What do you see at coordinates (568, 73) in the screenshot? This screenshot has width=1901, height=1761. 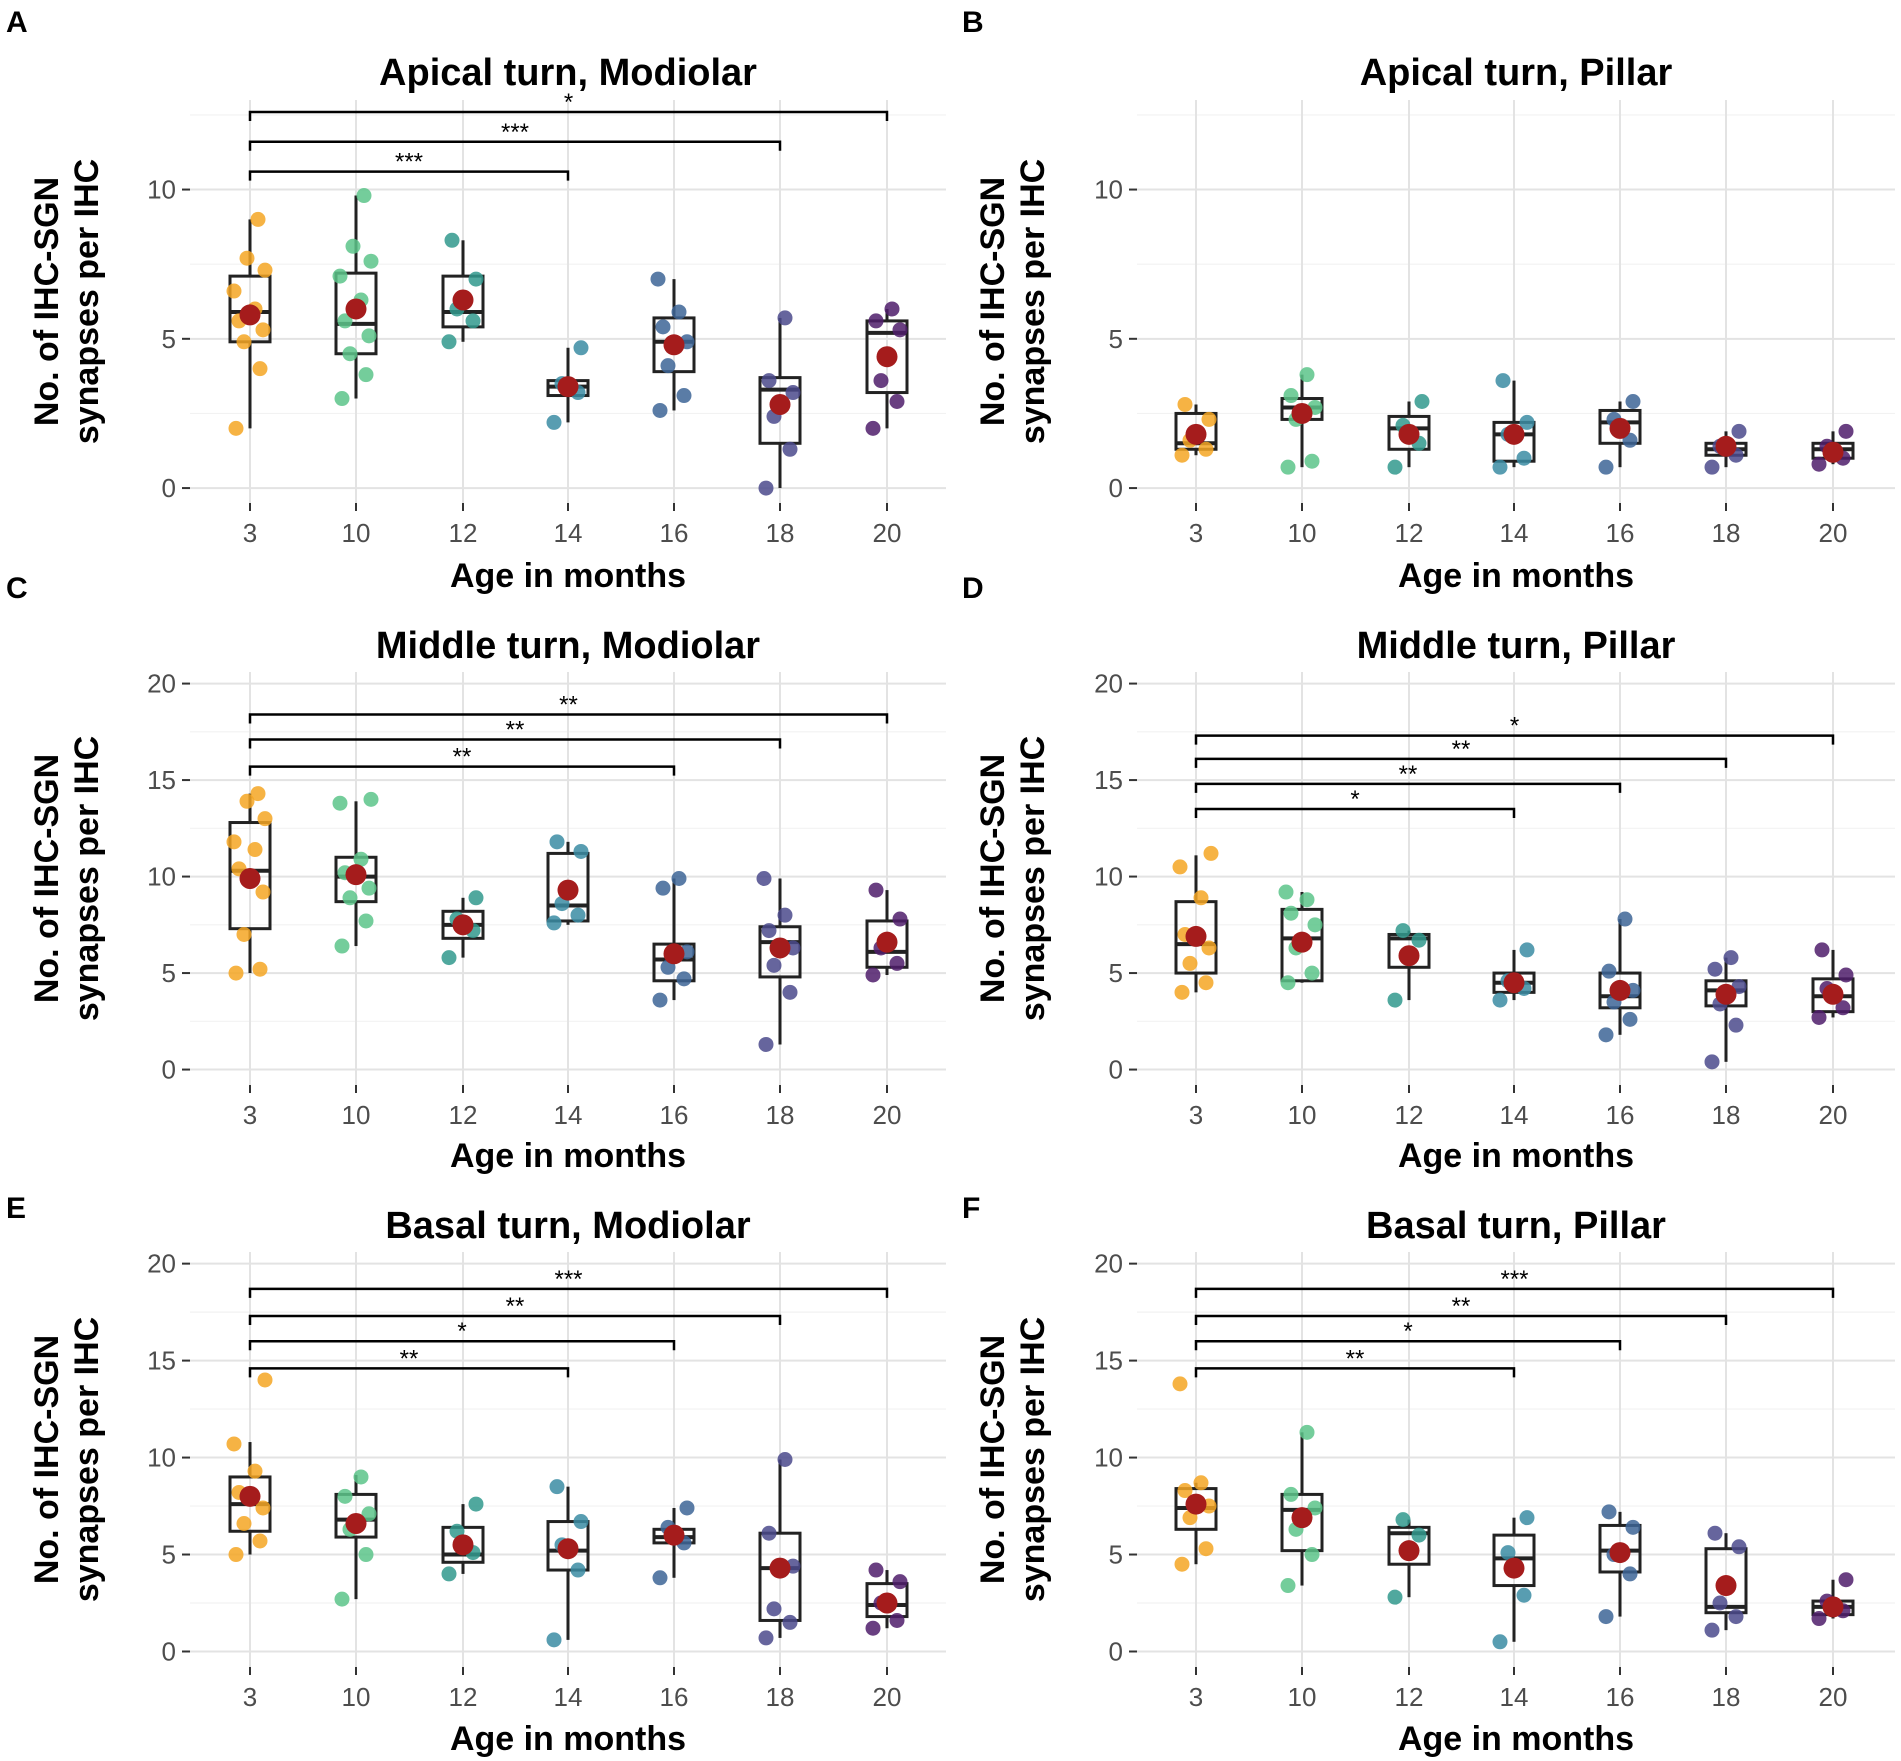 I see `panel-title: Apical turn, Modiolar` at bounding box center [568, 73].